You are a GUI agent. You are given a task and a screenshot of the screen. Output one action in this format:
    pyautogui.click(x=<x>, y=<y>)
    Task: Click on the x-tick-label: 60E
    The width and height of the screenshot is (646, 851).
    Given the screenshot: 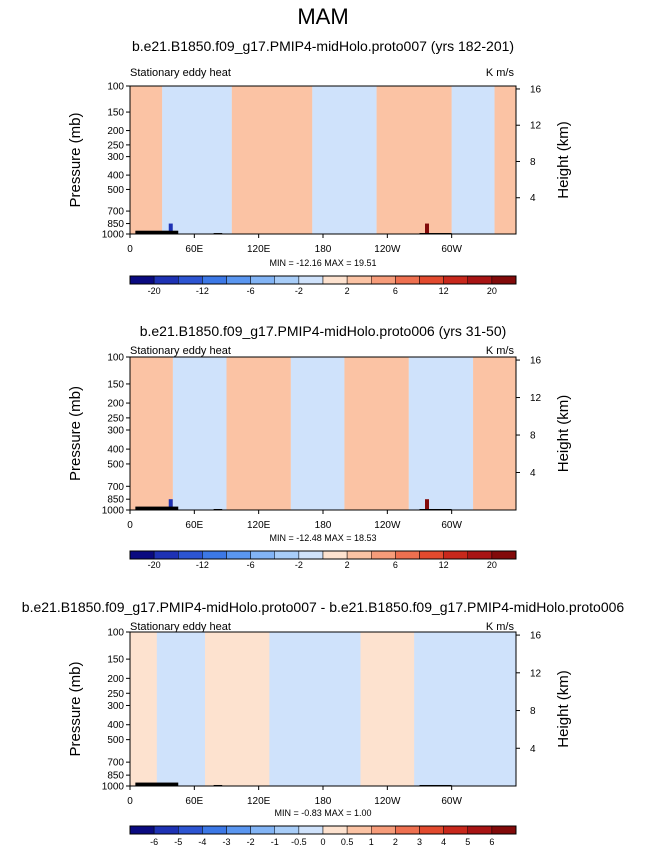 What is the action you would take?
    pyautogui.click(x=194, y=249)
    